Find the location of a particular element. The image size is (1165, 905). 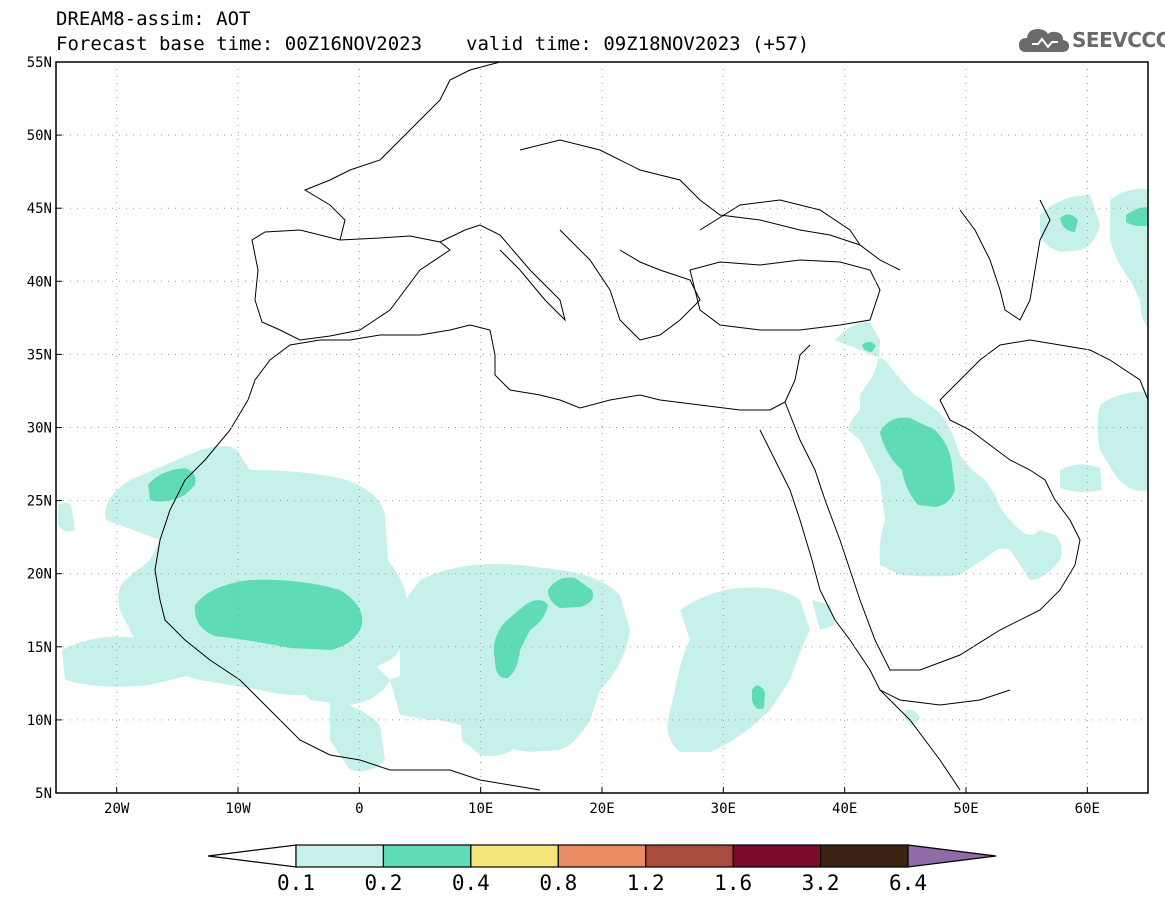

cloud-icon is located at coordinates (1044, 40).